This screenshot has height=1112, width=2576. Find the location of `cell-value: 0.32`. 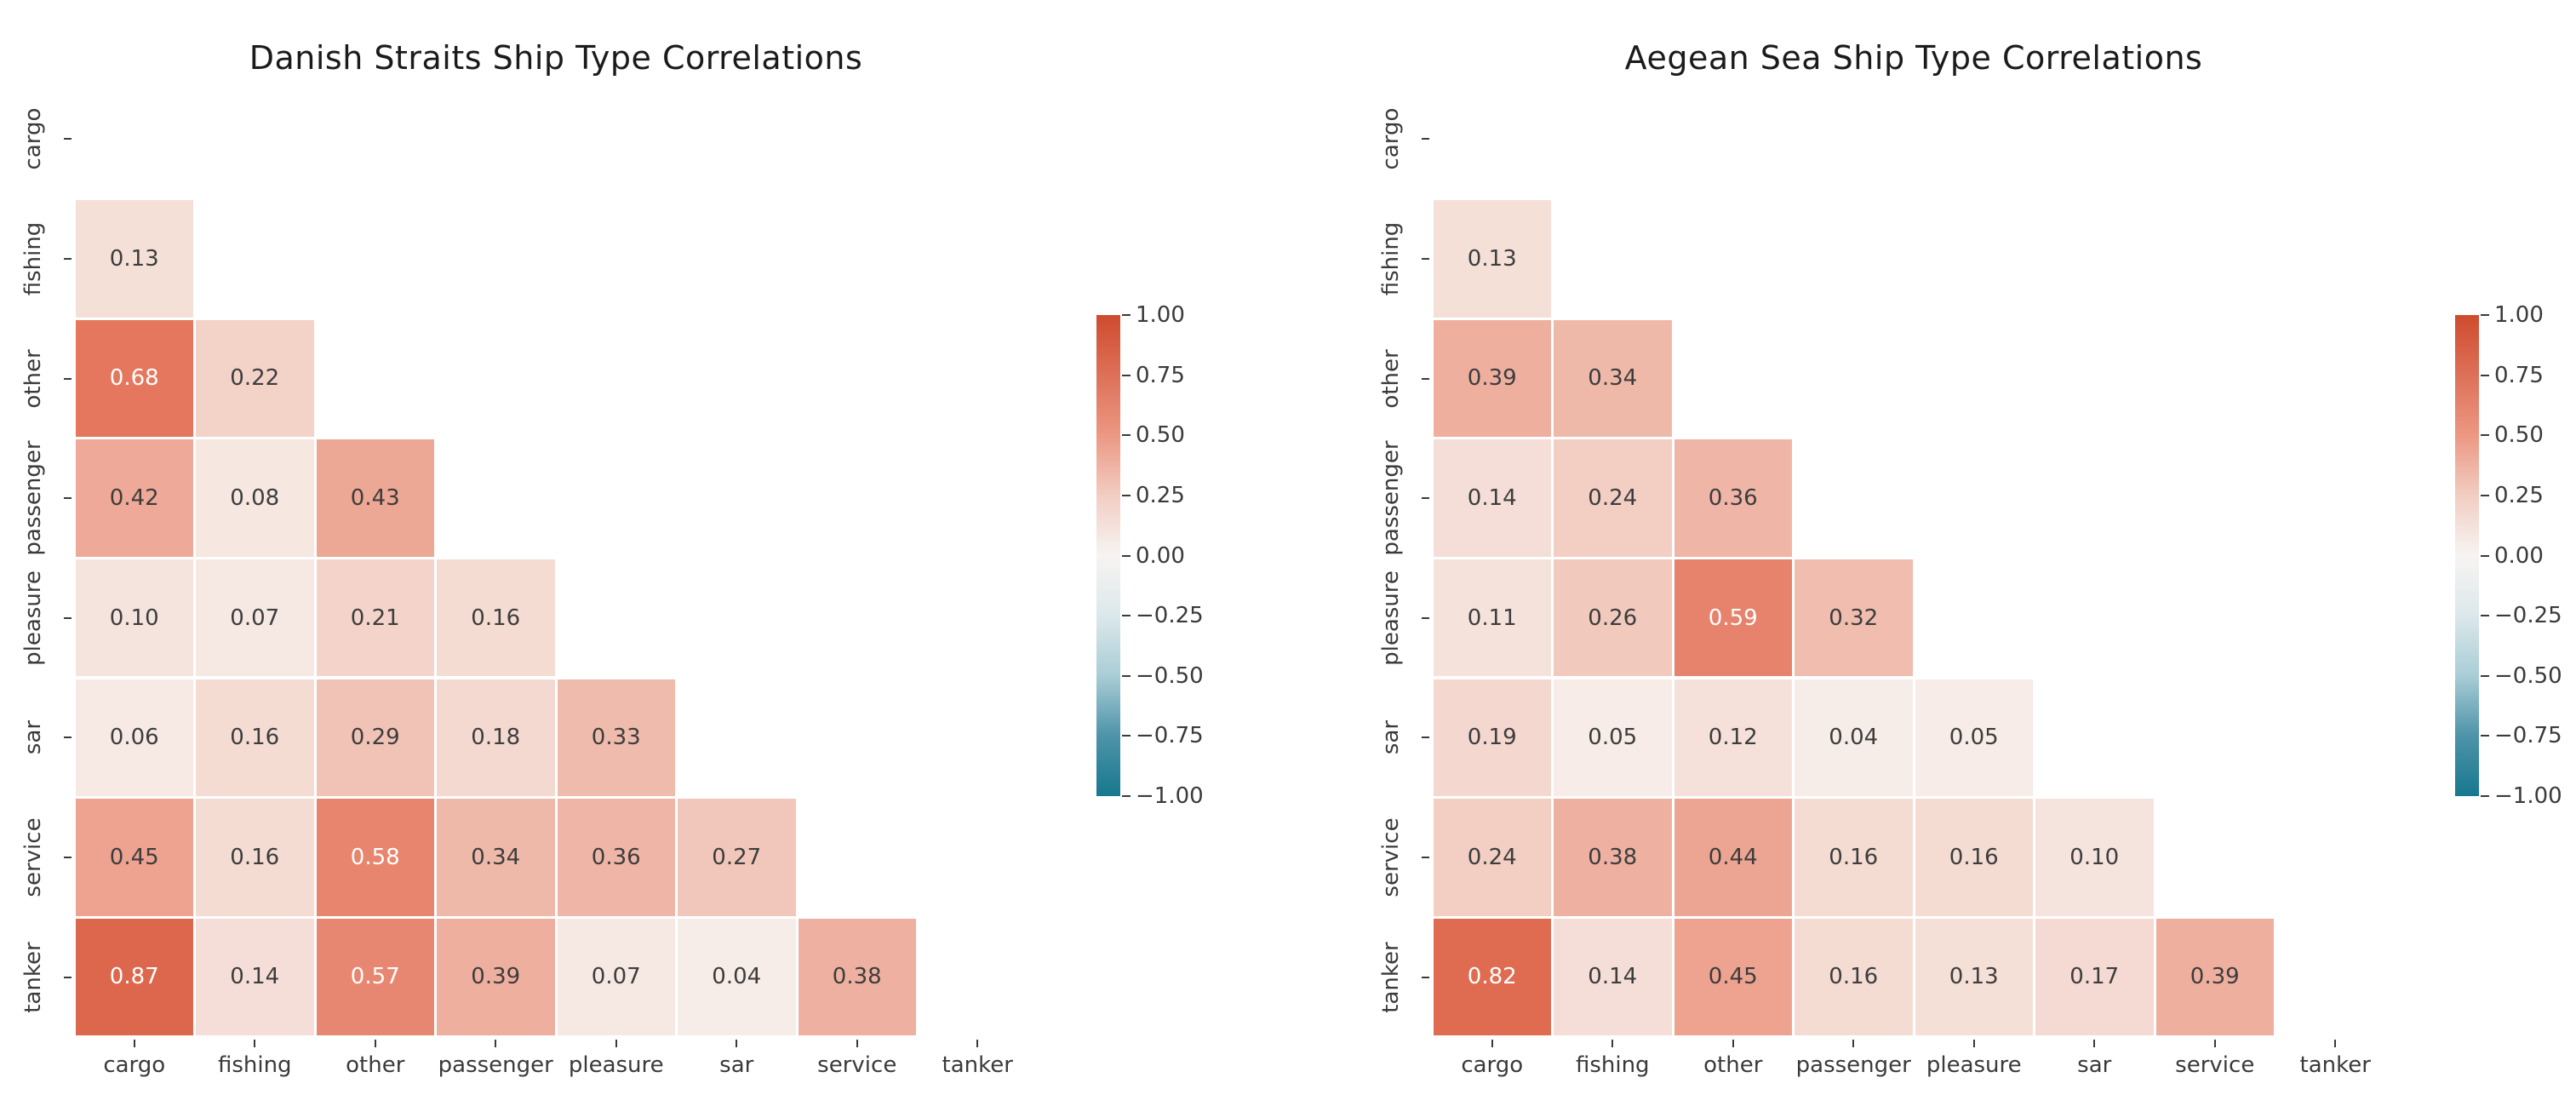

cell-value: 0.32 is located at coordinates (1854, 618).